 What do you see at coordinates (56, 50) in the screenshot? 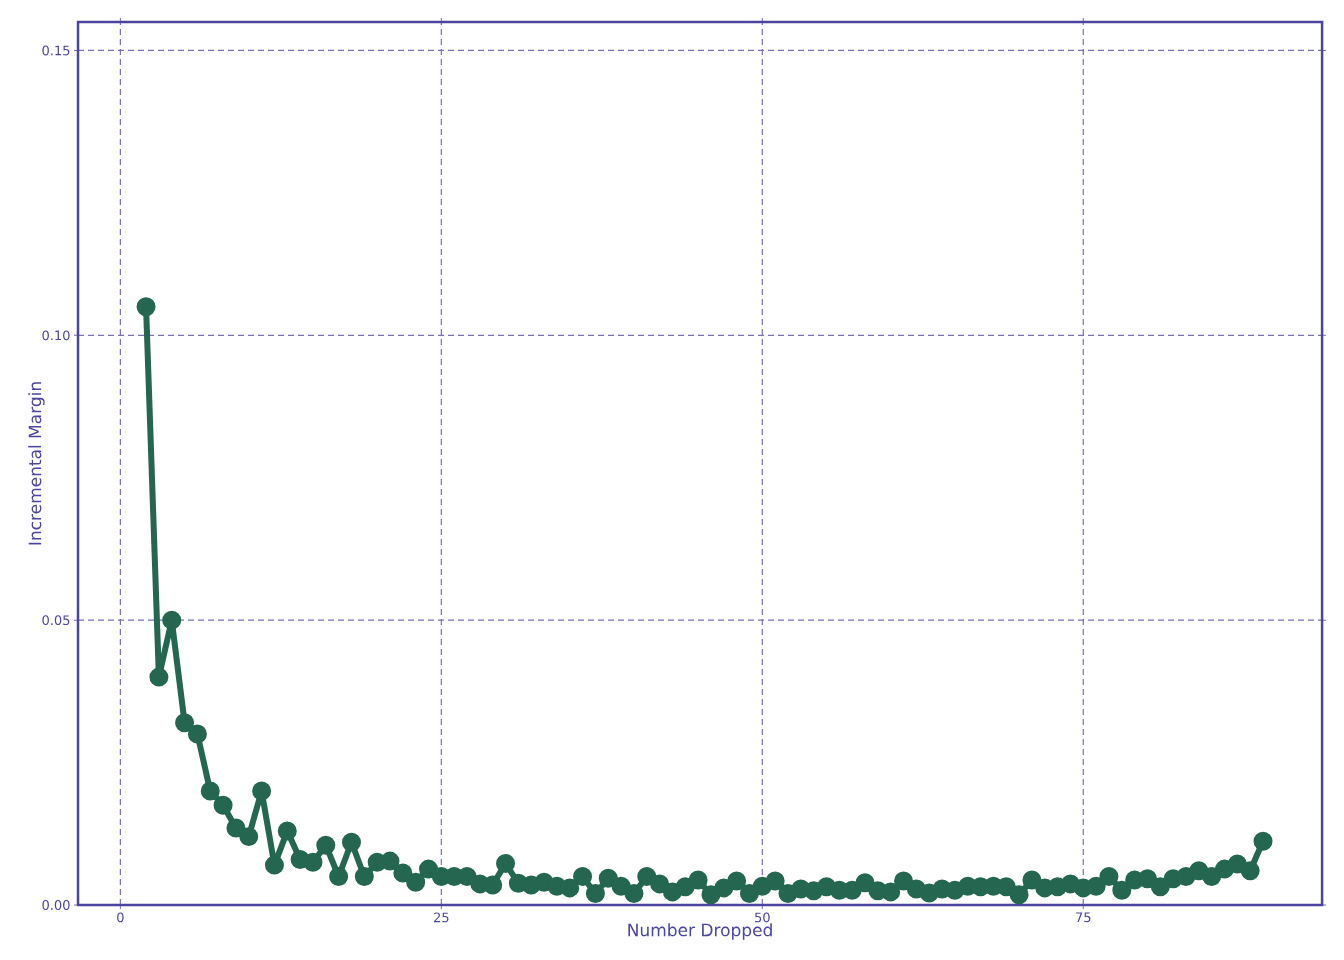
I see `y-tick-label: 0.15` at bounding box center [56, 50].